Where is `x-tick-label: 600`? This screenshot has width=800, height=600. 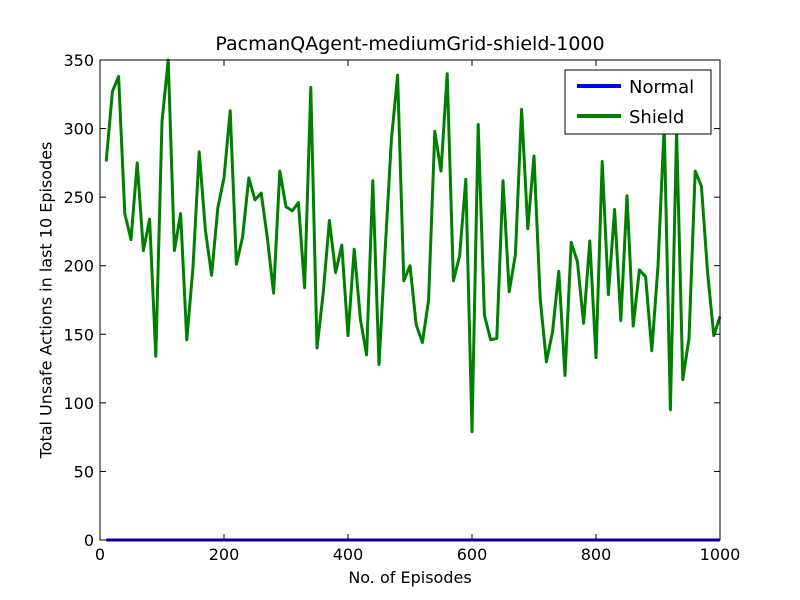 x-tick-label: 600 is located at coordinates (472, 554).